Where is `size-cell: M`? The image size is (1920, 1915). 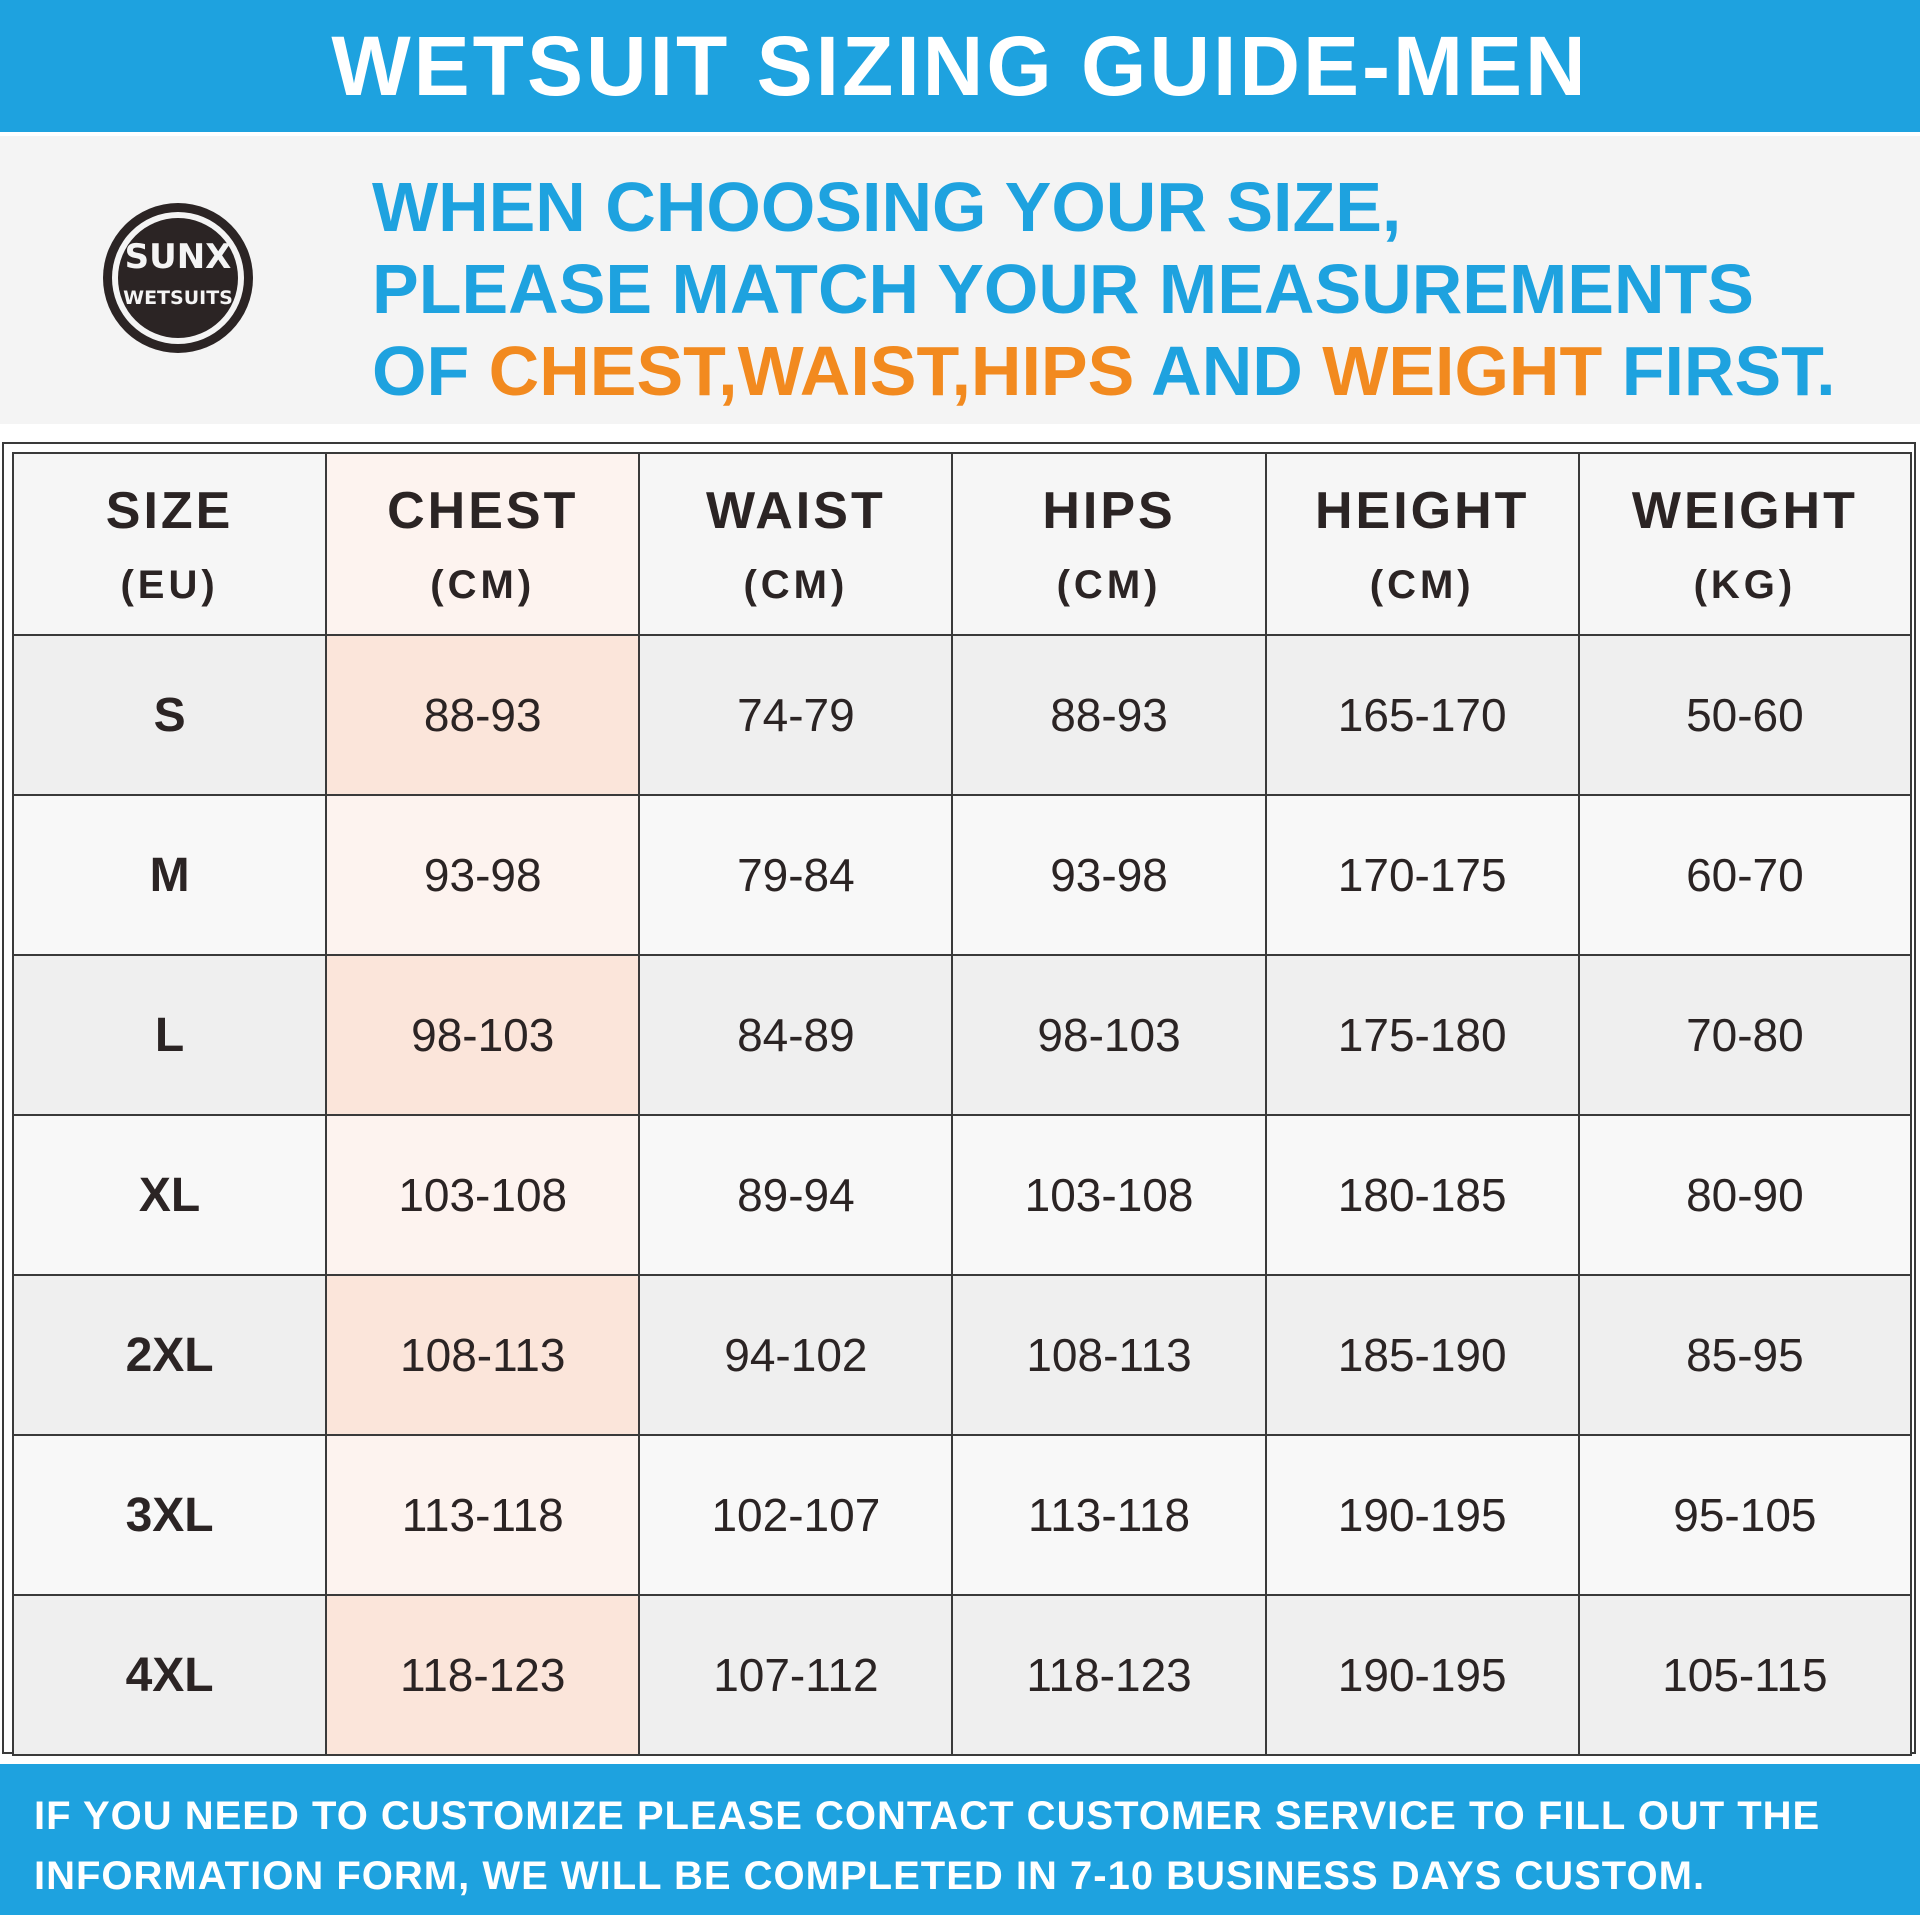 size-cell: M is located at coordinates (169, 875).